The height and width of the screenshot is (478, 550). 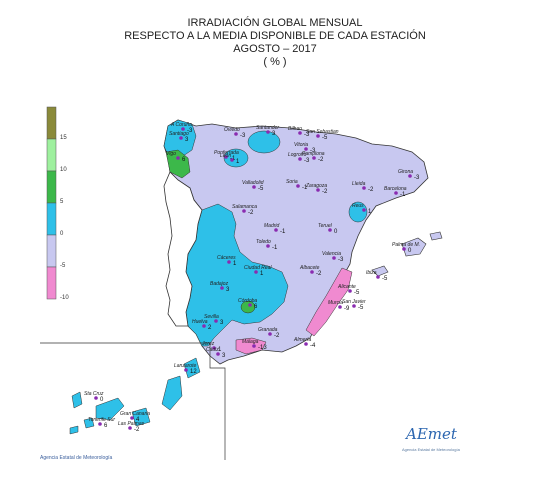 I want to click on station-name: Vigo, so click(x=171, y=154).